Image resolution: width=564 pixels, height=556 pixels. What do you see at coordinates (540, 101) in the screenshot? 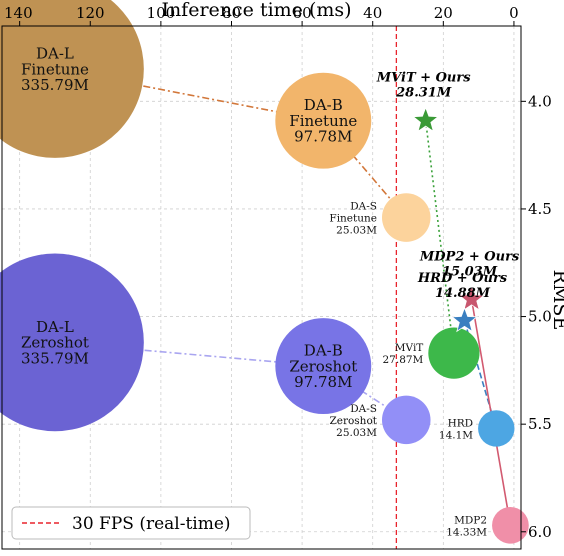
I see `y-tick-label: 4.0` at bounding box center [540, 101].